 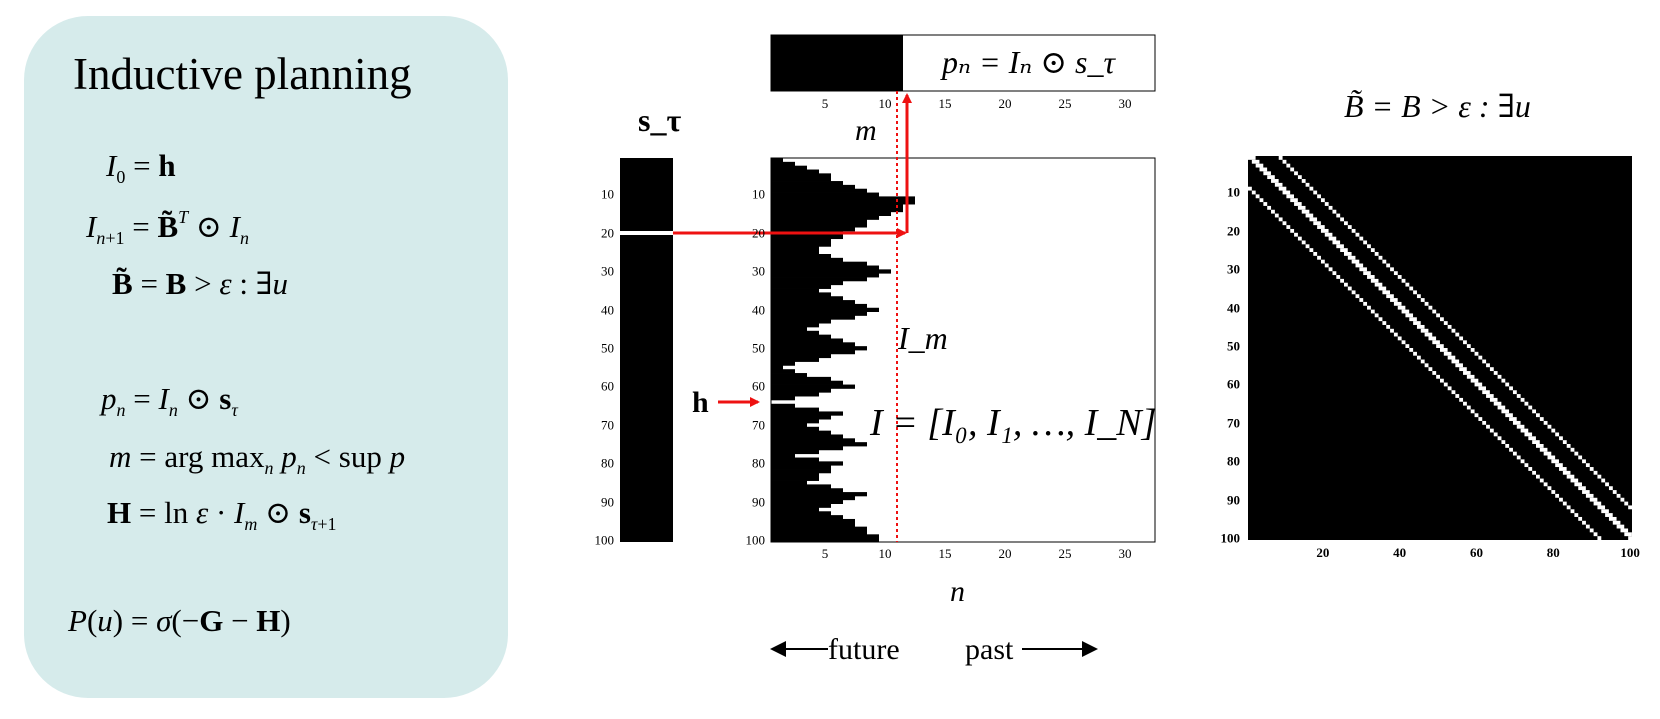 I want to click on i-matrix-x-tick-20: 20, so click(x=1005, y=553).